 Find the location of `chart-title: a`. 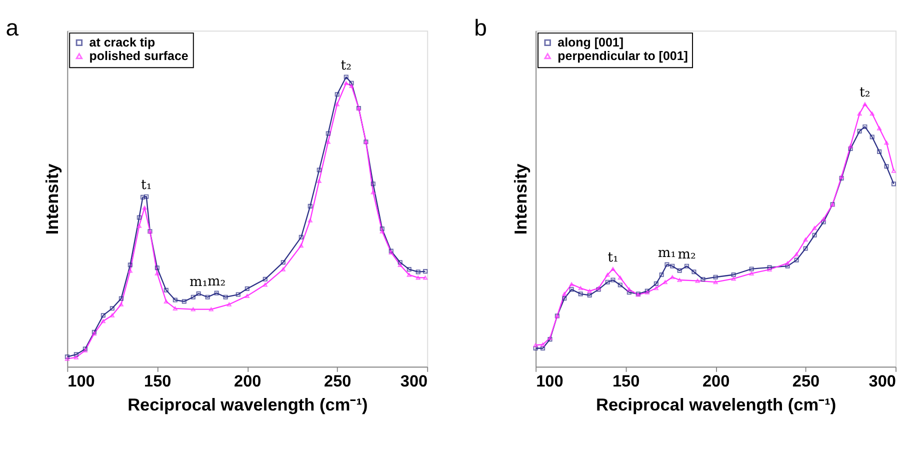

chart-title: a is located at coordinates (12, 27).